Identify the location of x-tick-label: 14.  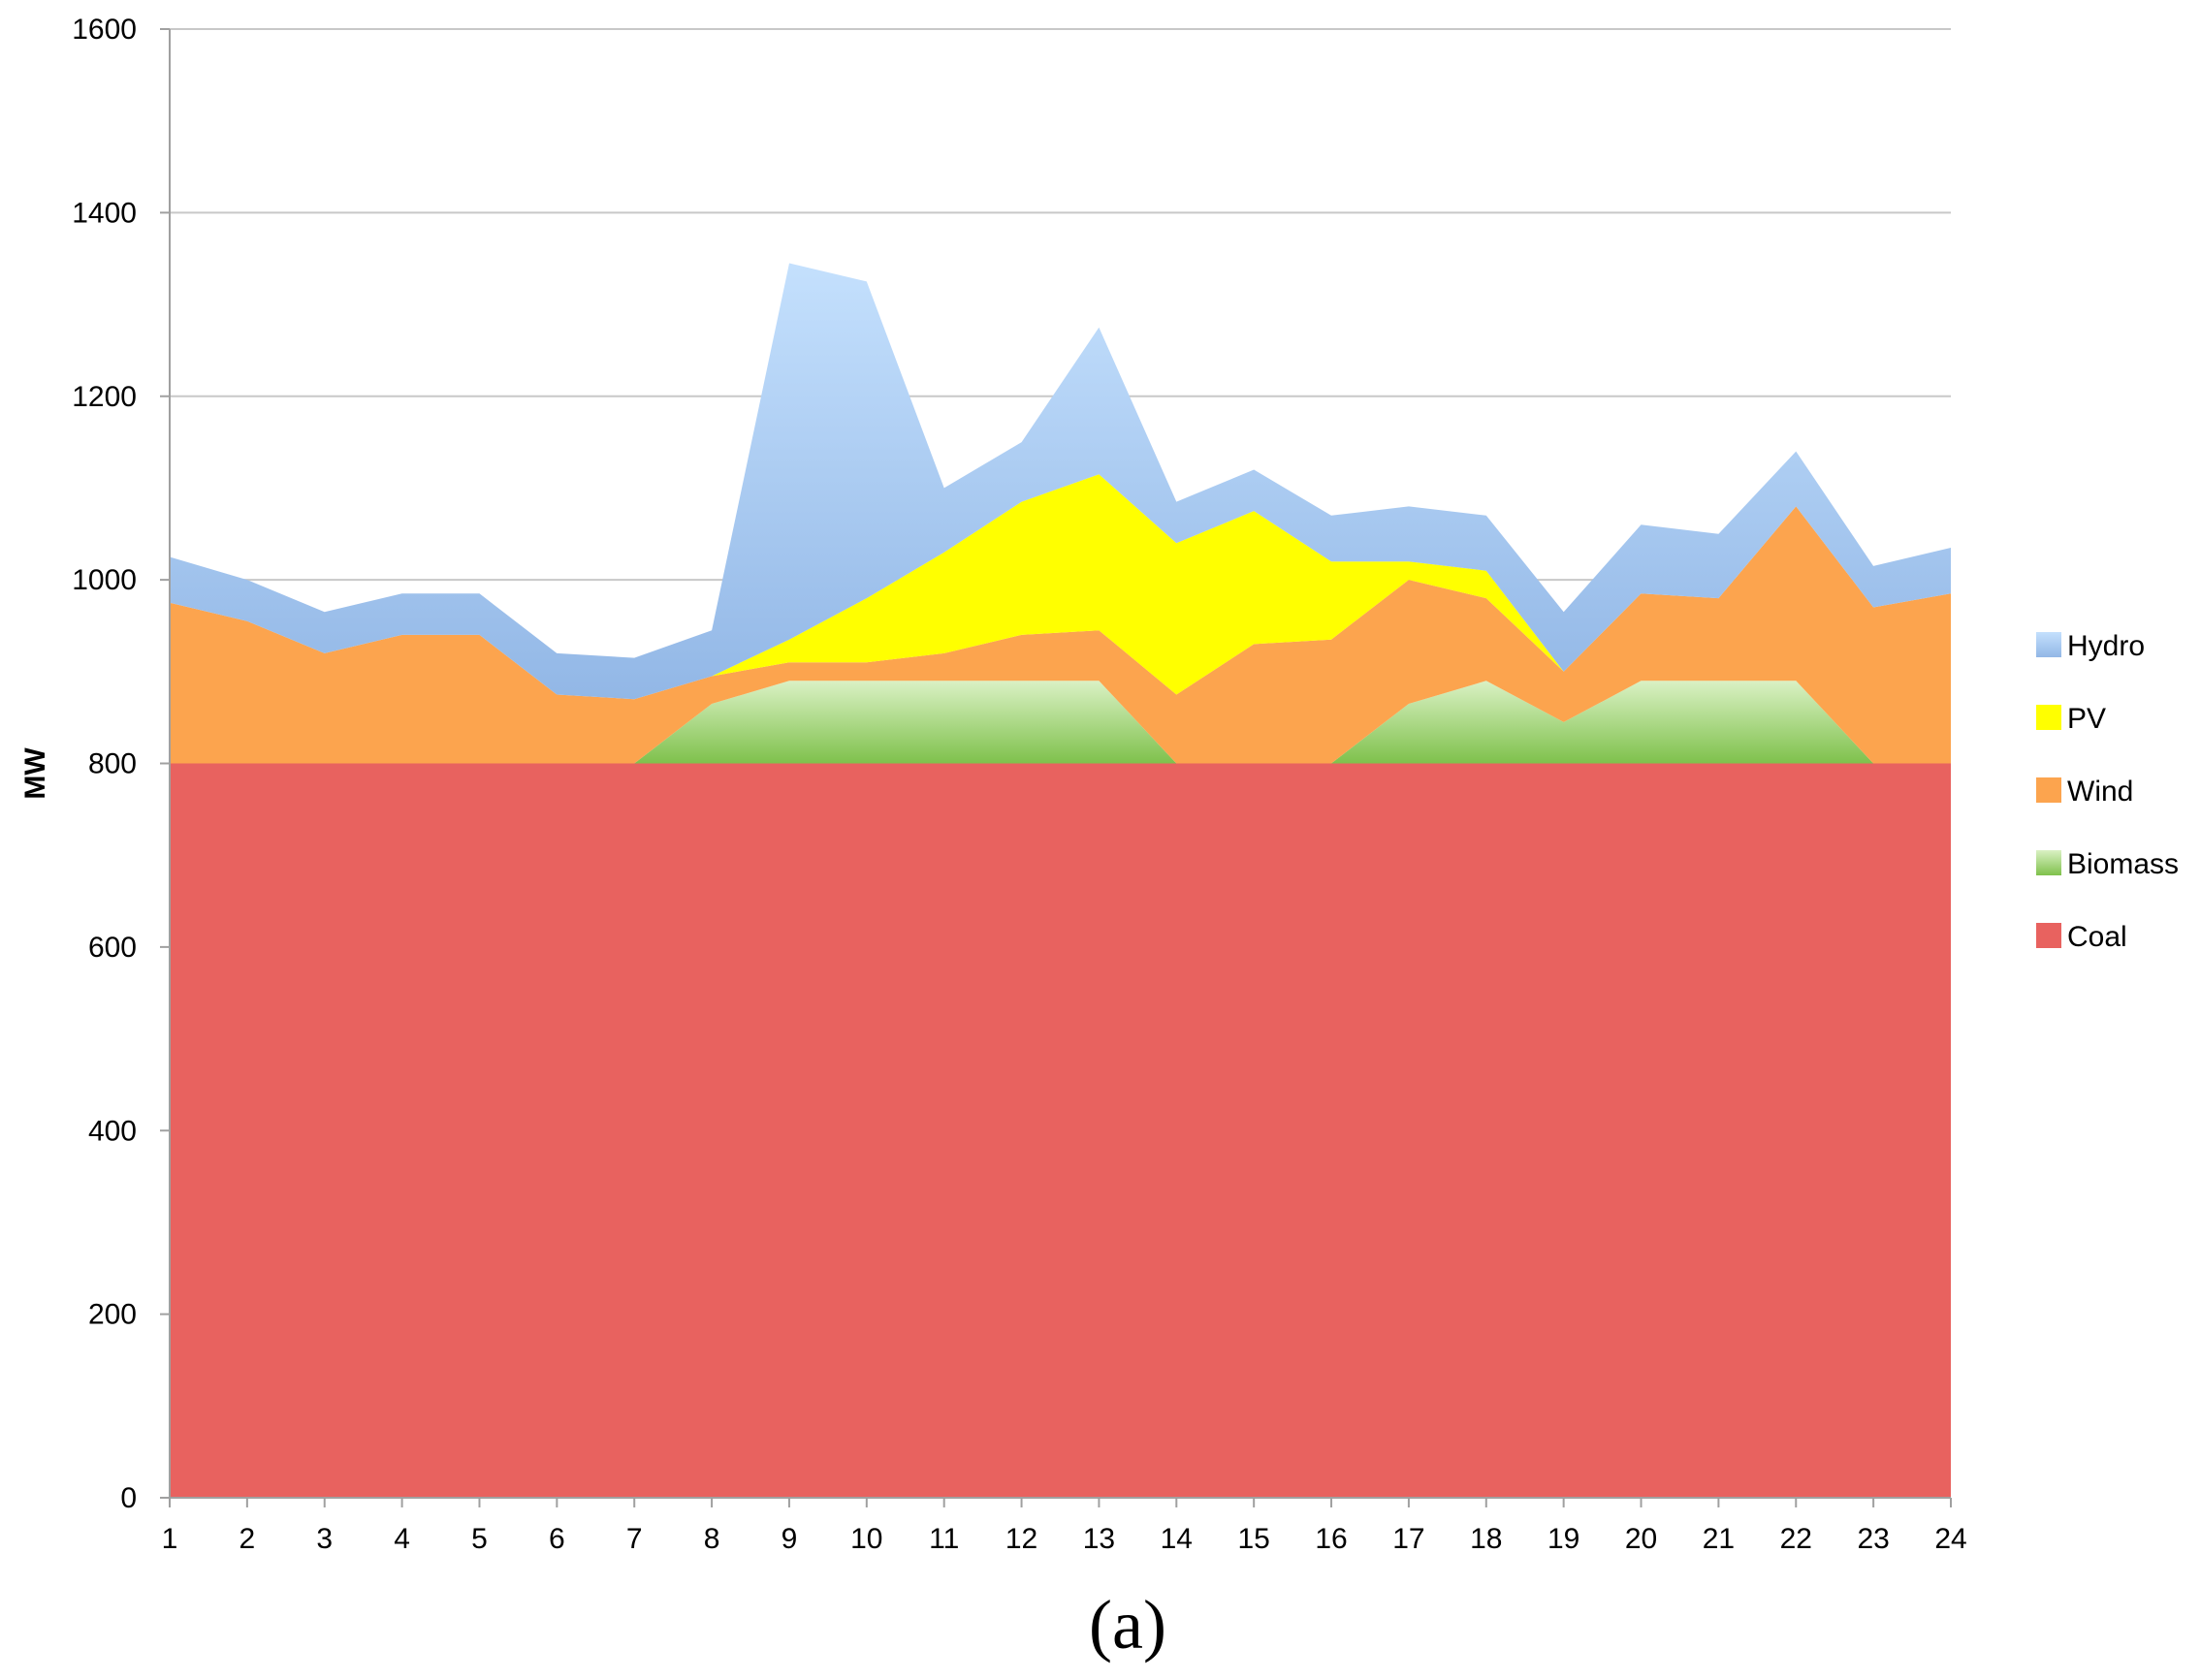
(1177, 1539).